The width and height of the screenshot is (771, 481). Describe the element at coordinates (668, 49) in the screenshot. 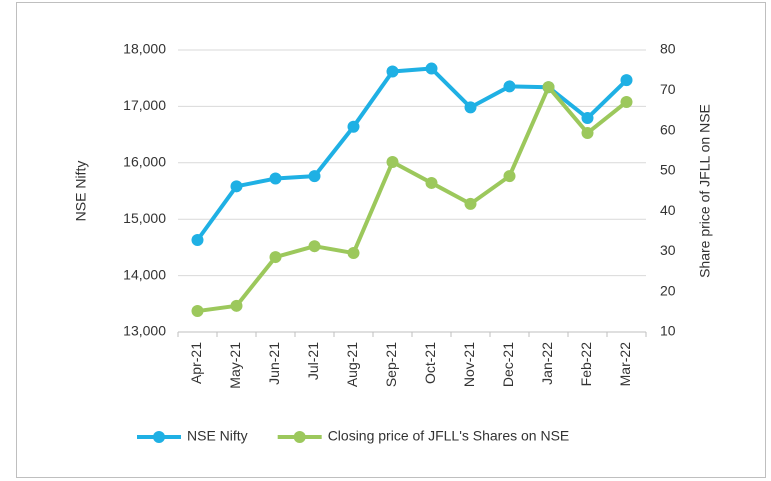

I see `y2-tick-label: 80` at that location.